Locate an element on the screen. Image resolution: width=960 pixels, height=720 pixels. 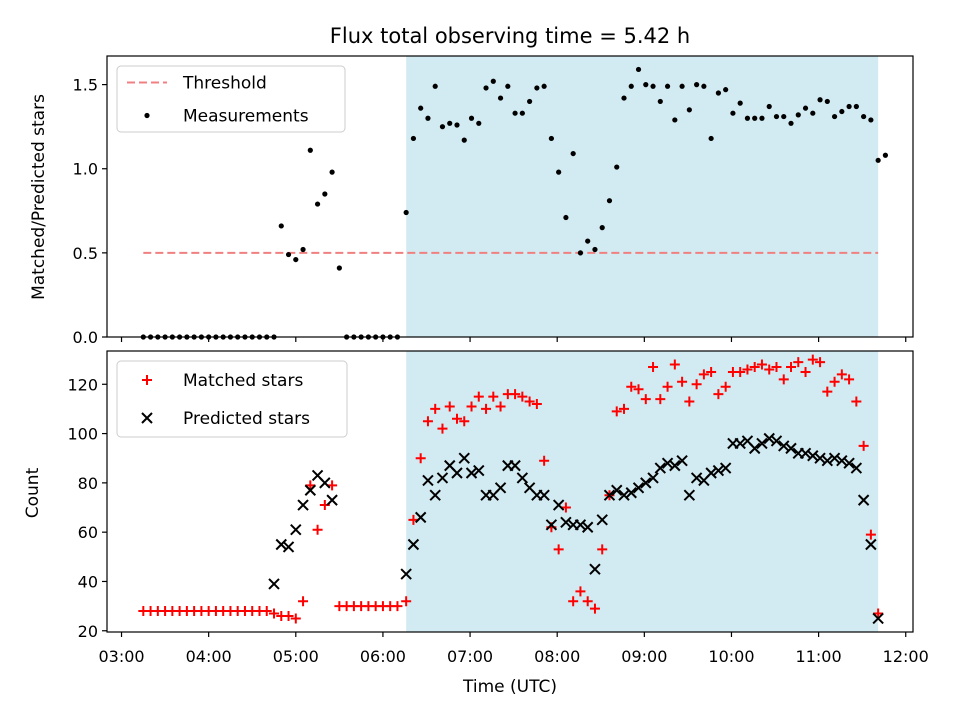
x-tick-label: 03:00 is located at coordinates (121, 656).